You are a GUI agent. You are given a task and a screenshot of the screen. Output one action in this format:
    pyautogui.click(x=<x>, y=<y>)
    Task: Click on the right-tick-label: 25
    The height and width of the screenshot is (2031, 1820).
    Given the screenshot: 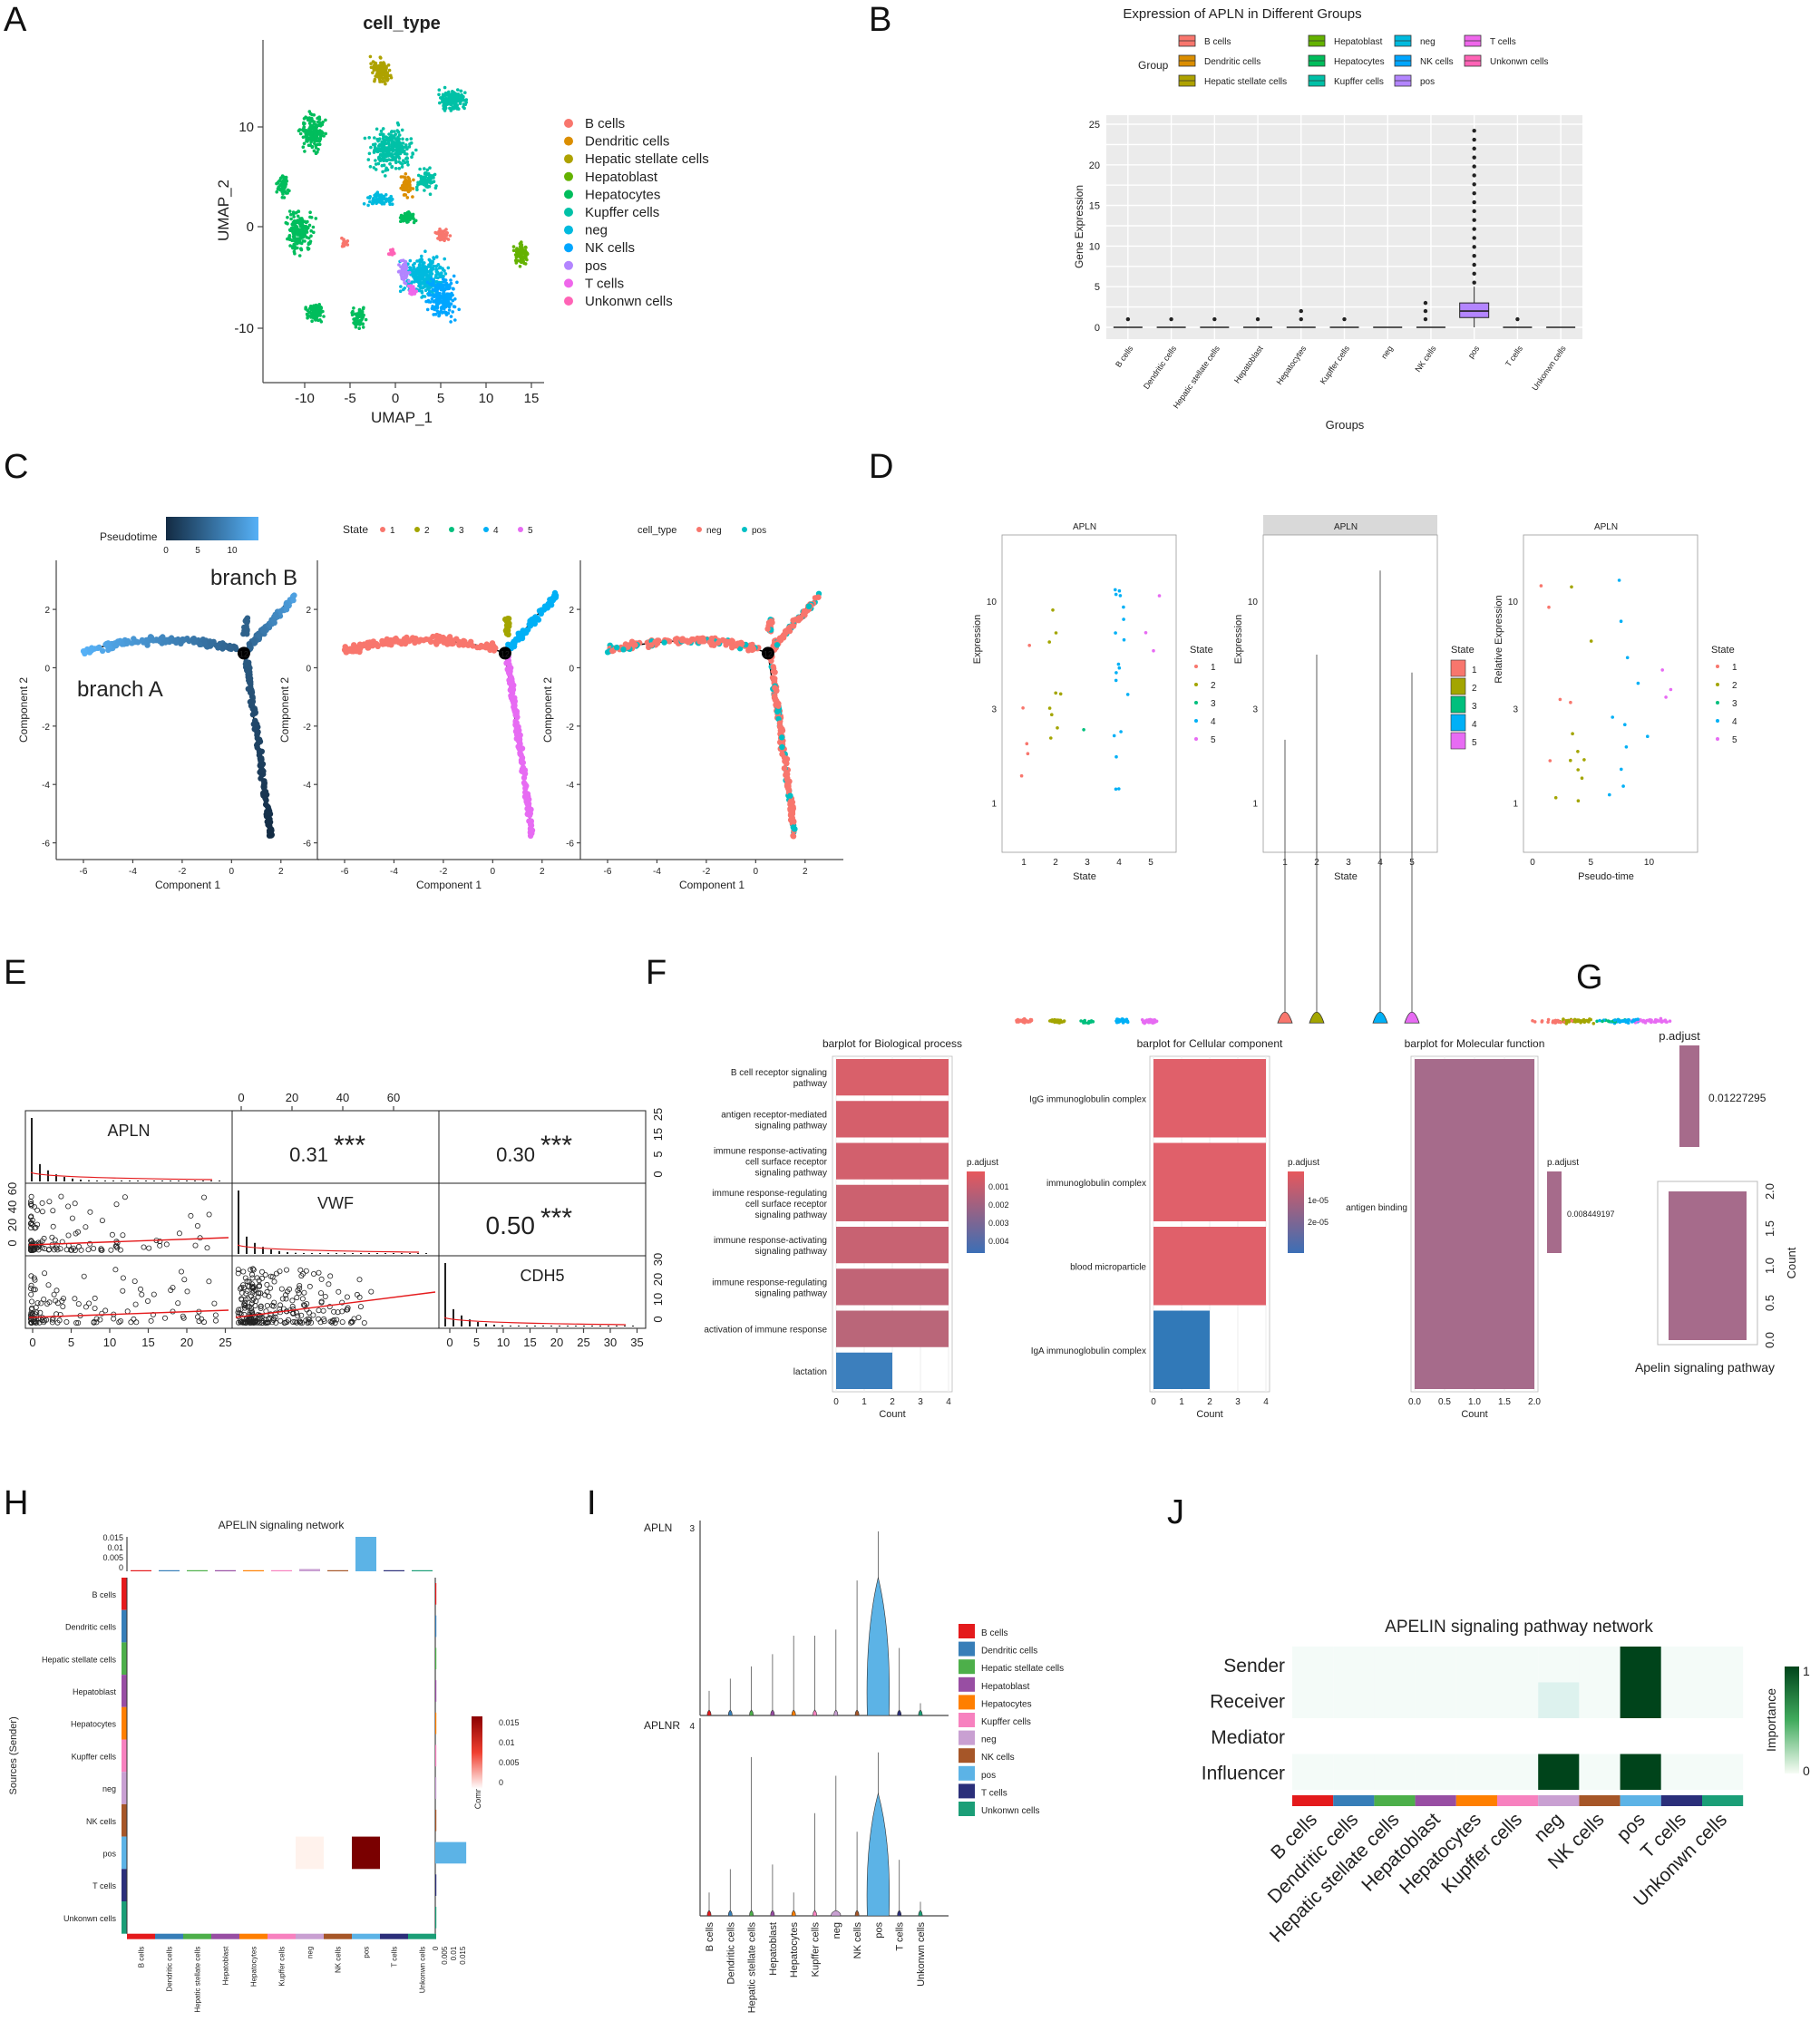 What is the action you would take?
    pyautogui.click(x=658, y=1114)
    